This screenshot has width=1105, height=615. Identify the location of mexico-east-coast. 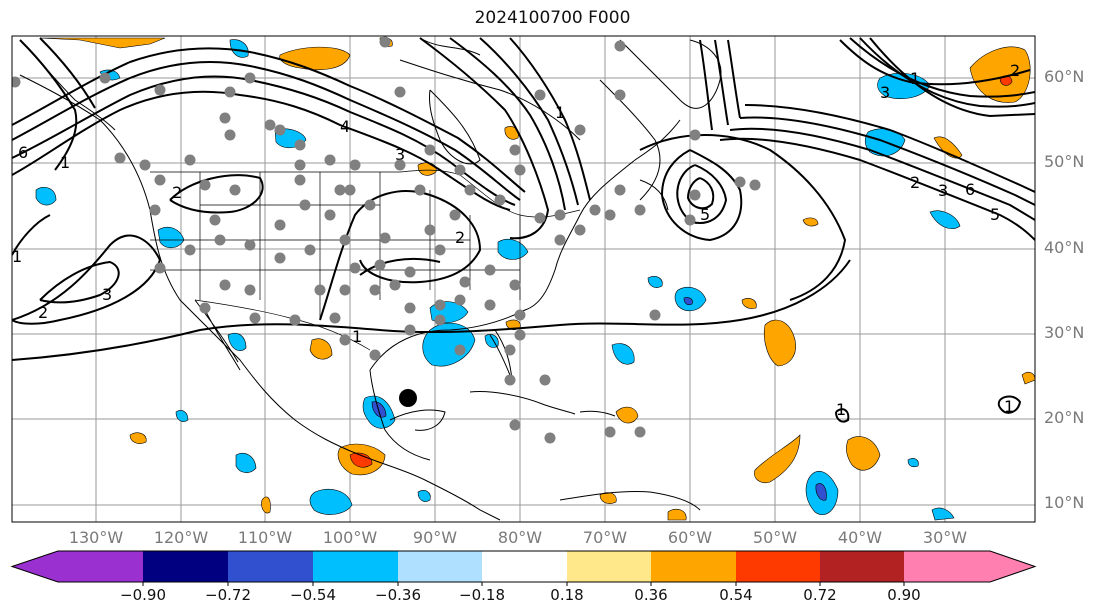
(400, 415).